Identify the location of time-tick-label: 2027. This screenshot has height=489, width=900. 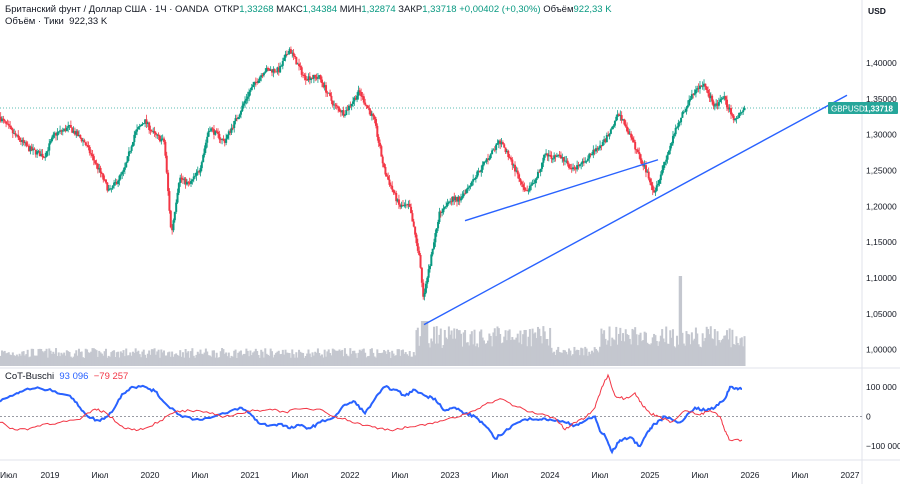
(850, 475).